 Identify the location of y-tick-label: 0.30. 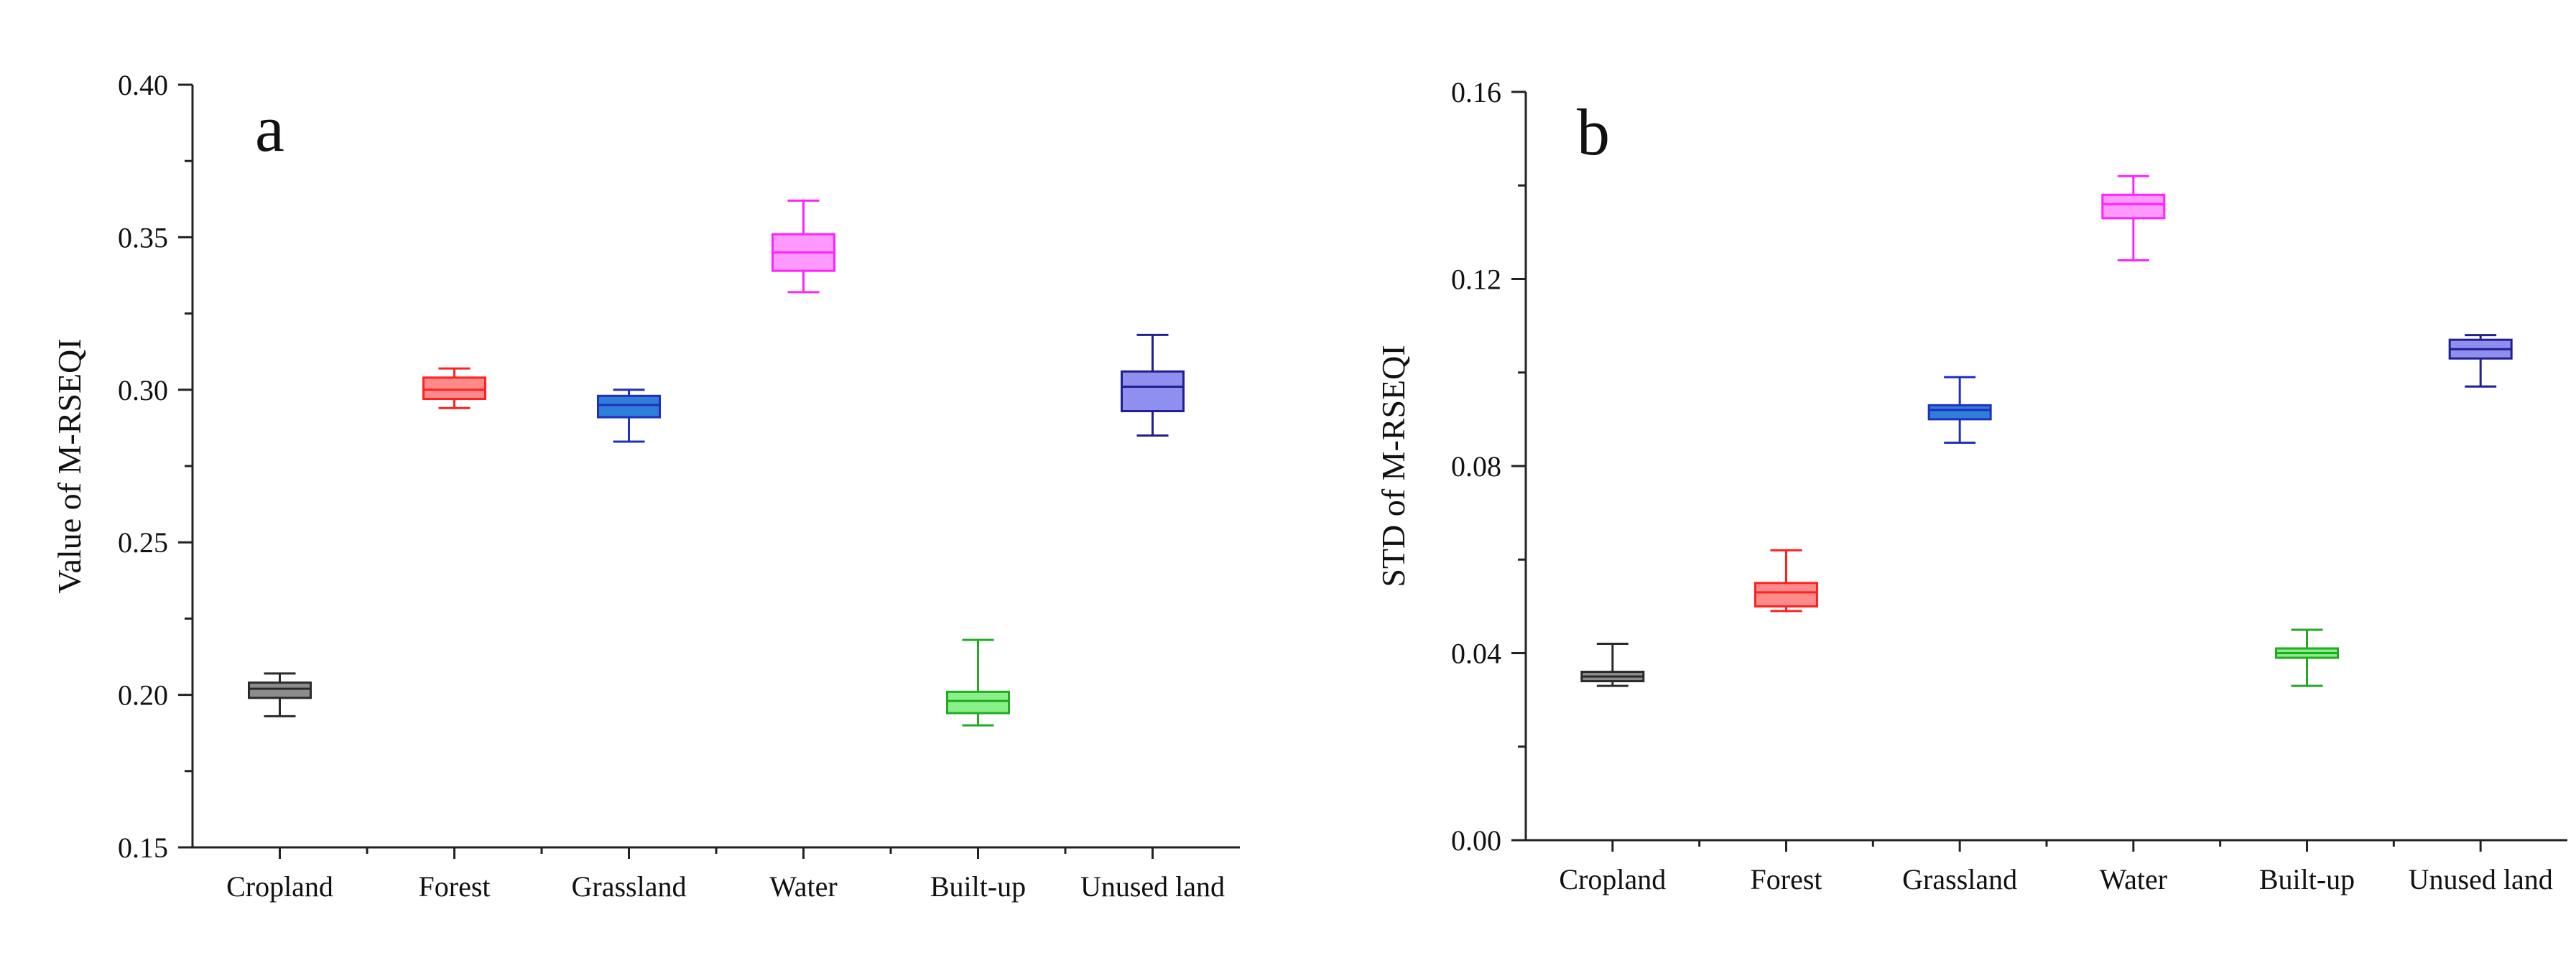
(143, 390).